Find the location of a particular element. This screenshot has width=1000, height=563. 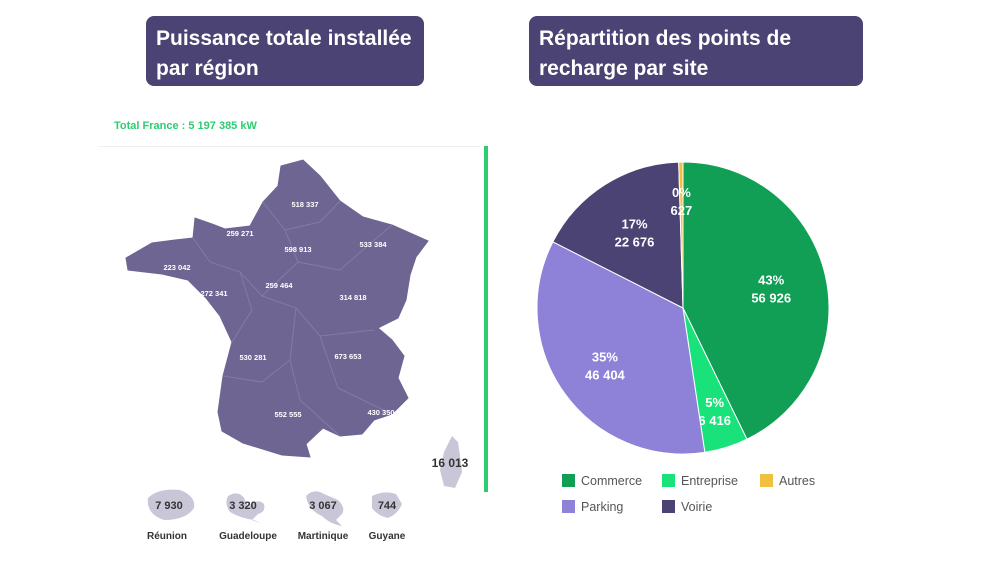

legend-label: Voirie is located at coordinates (697, 507).